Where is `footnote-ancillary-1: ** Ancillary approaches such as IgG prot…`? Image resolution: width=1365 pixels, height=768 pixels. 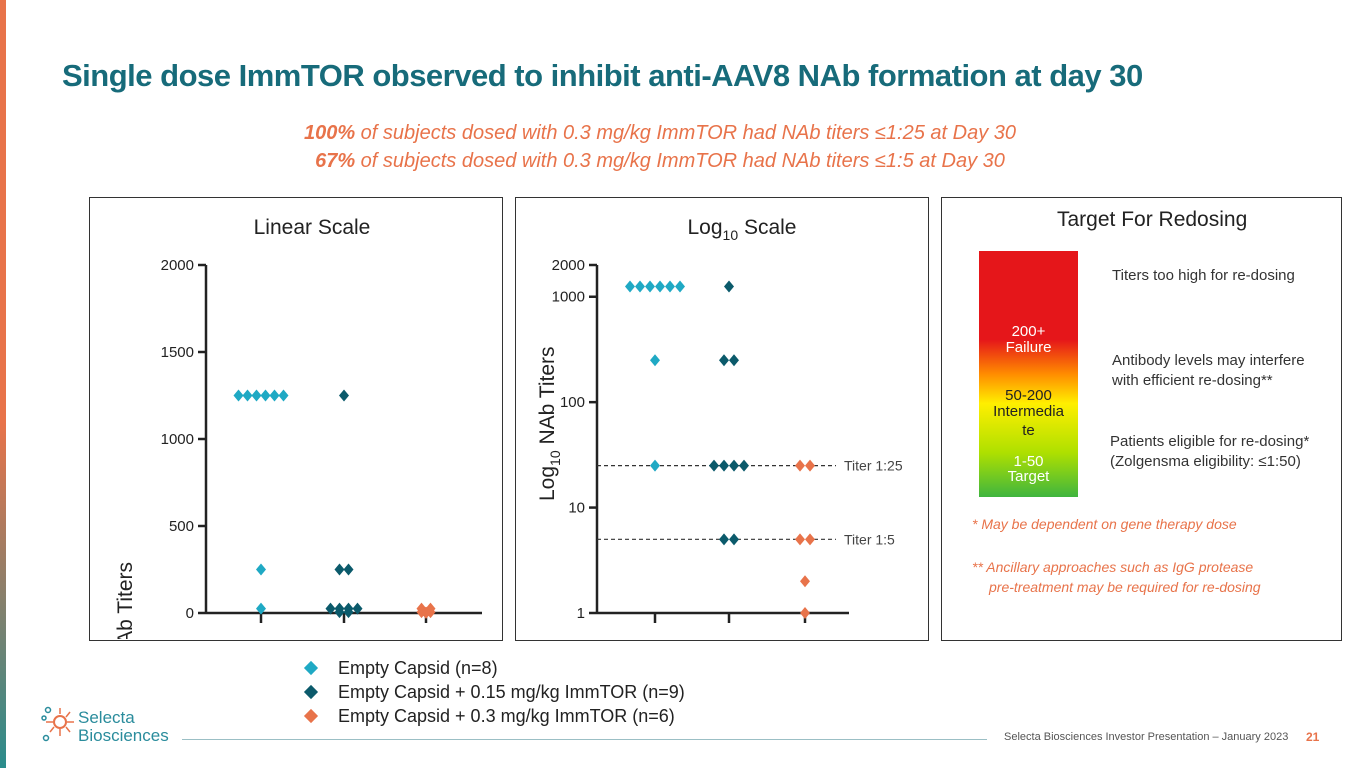 footnote-ancillary-1: ** Ancillary approaches such as IgG prot… is located at coordinates (1113, 567).